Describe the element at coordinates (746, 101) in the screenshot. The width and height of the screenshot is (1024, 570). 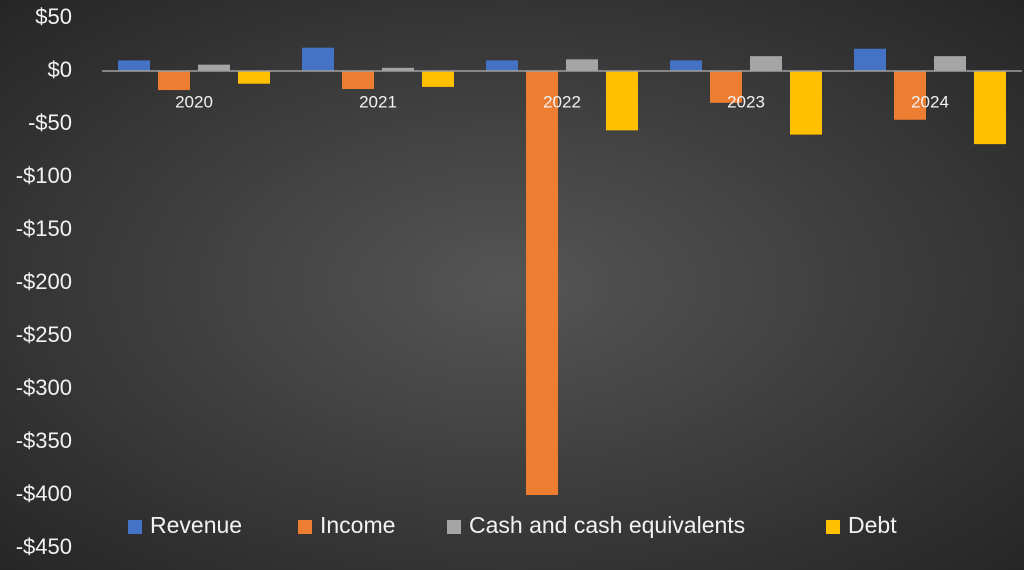
I see `x-tick-label: 2023` at that location.